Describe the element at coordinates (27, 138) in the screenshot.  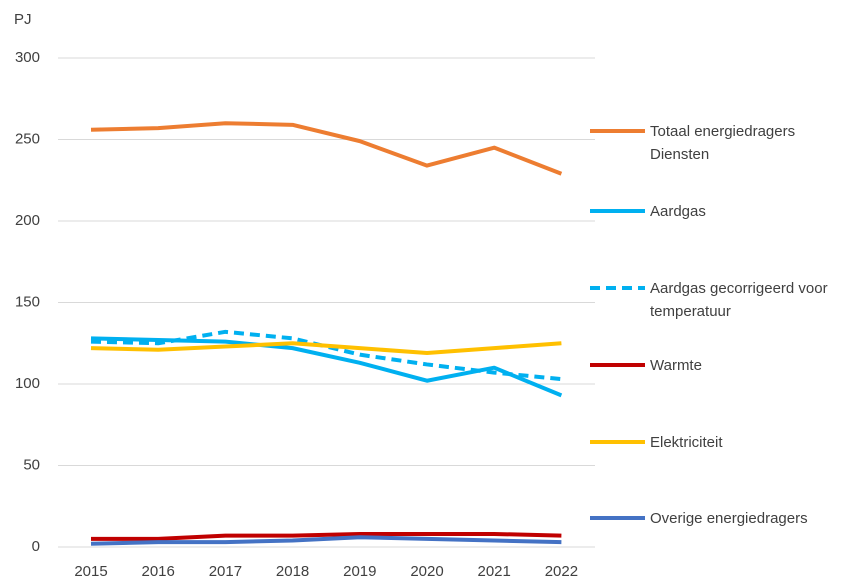
I see `y-tick-label: 250` at that location.